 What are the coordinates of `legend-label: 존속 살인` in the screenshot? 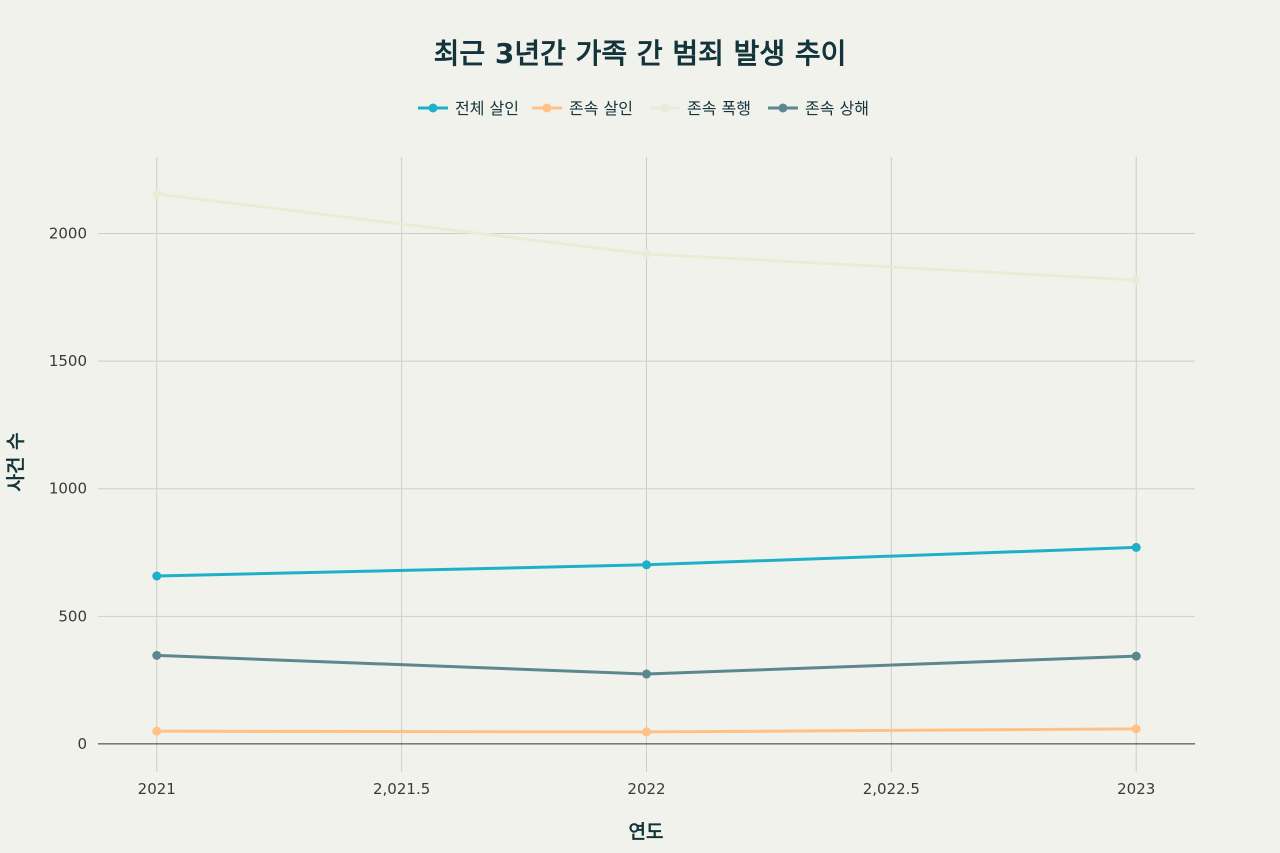 It's located at (601, 108).